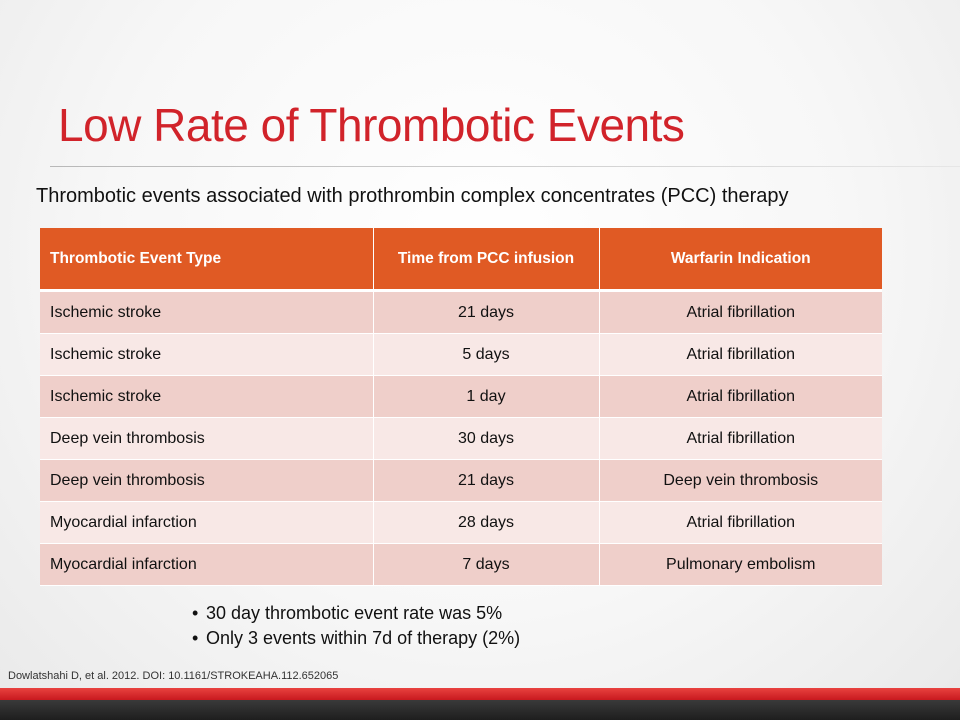 The image size is (960, 720). I want to click on cell-time: 1 day, so click(486, 396).